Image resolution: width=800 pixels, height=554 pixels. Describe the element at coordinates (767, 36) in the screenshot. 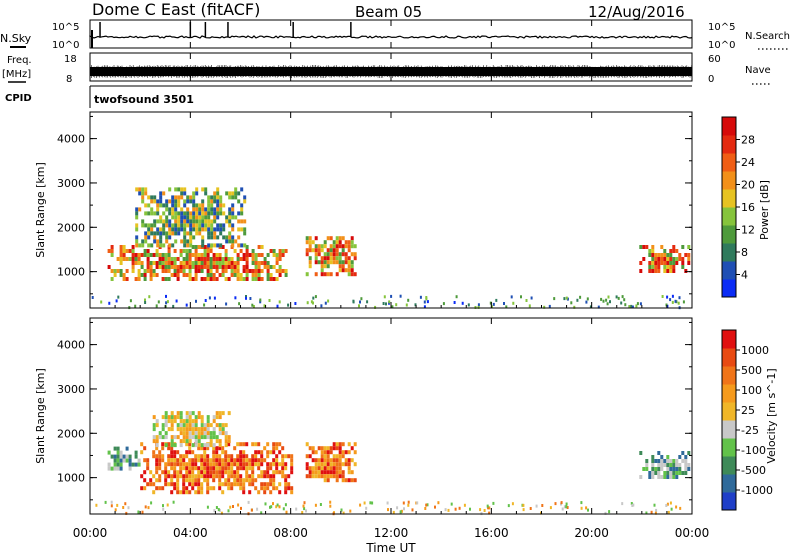

I see `nsearch-label: N.Search` at that location.